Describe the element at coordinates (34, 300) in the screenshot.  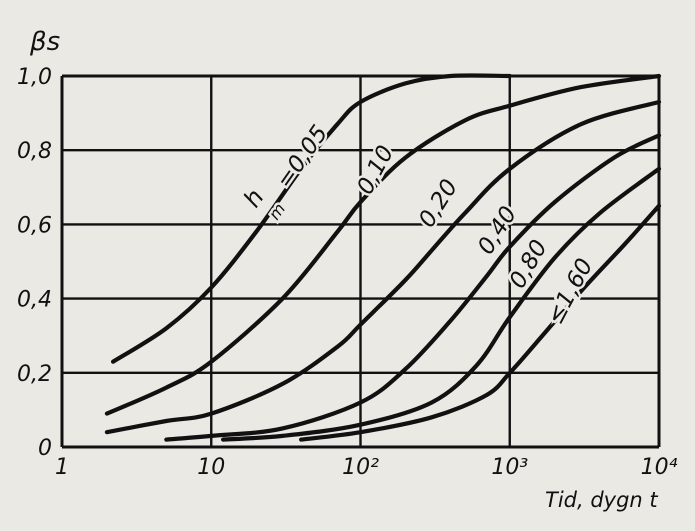
I see `y-tick-label: 0,4` at that location.